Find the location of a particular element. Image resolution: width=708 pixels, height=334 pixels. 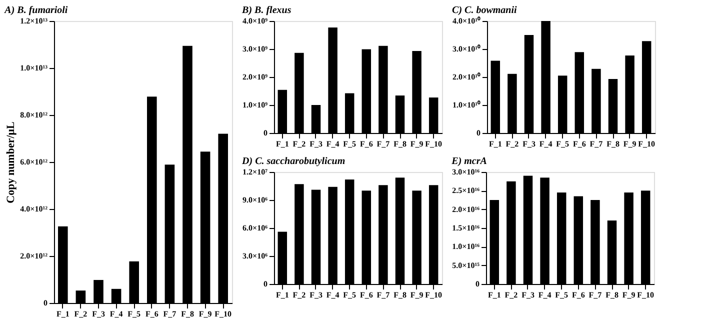

y-tick-label: 2.5×10¹⁶ is located at coordinates (466, 191).